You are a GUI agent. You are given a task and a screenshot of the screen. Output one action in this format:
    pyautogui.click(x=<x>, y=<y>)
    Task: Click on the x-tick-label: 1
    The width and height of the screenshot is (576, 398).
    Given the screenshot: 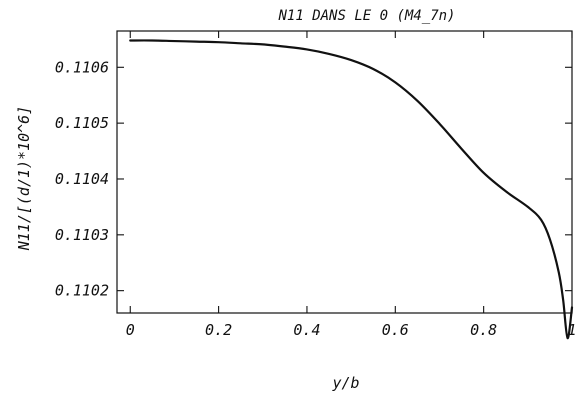 What is the action you would take?
    pyautogui.click(x=571, y=330)
    